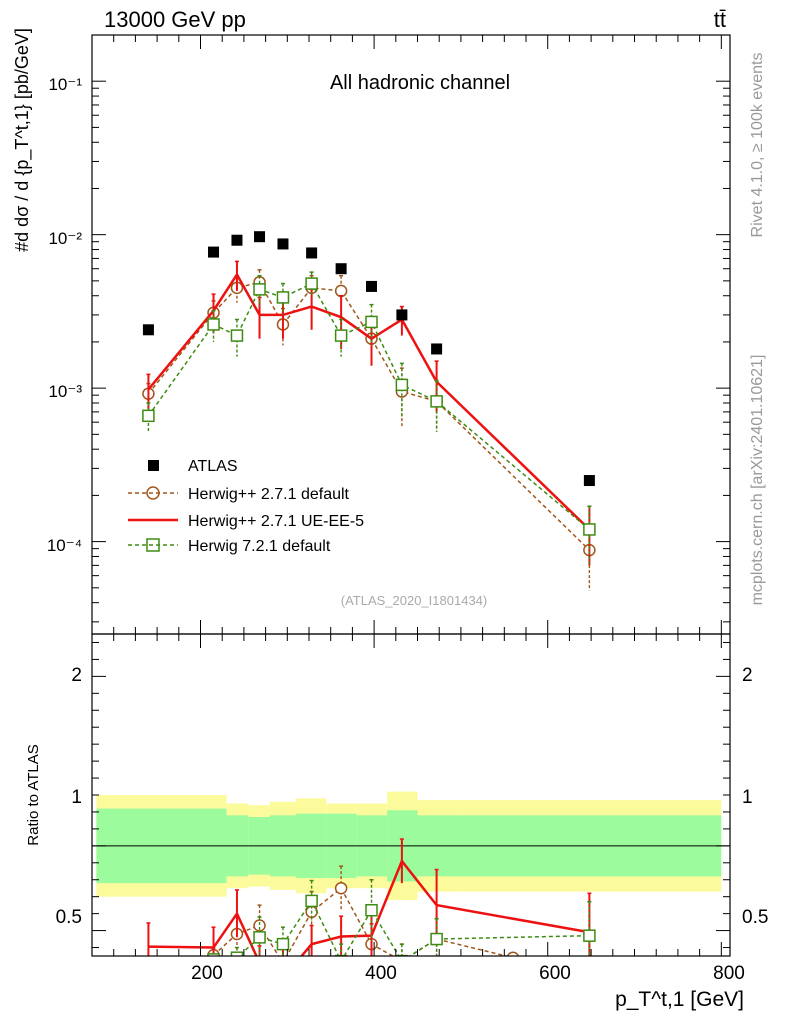  I want to click on ytick-label-main: 10⁻⁴, so click(64, 545).